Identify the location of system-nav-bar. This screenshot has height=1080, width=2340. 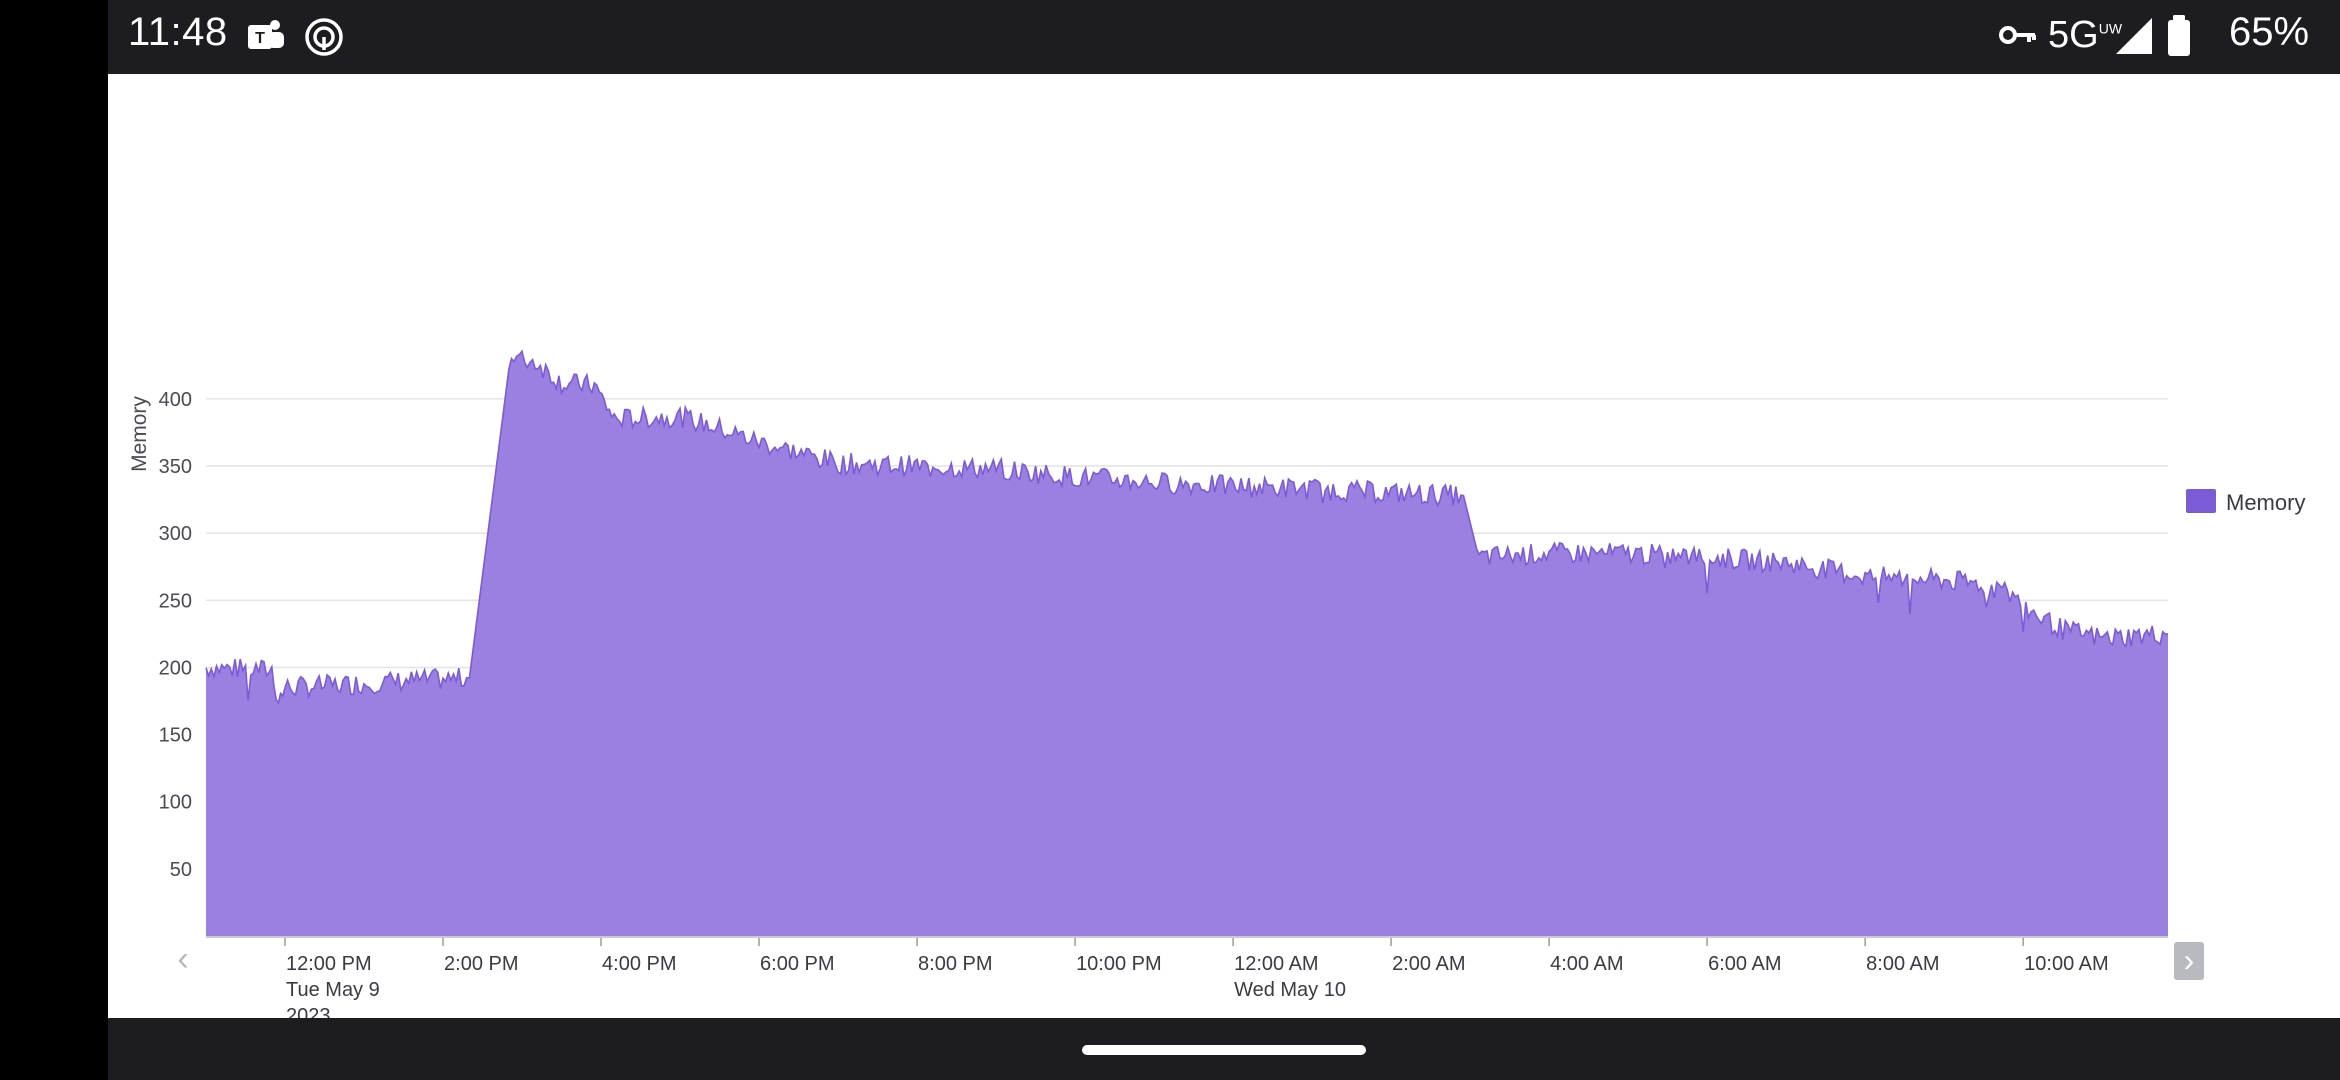
(1224, 1049).